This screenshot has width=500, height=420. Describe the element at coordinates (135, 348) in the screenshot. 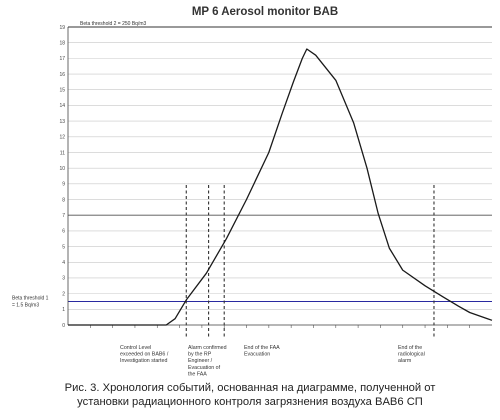

I see `event-annotation-line: Control Level` at that location.